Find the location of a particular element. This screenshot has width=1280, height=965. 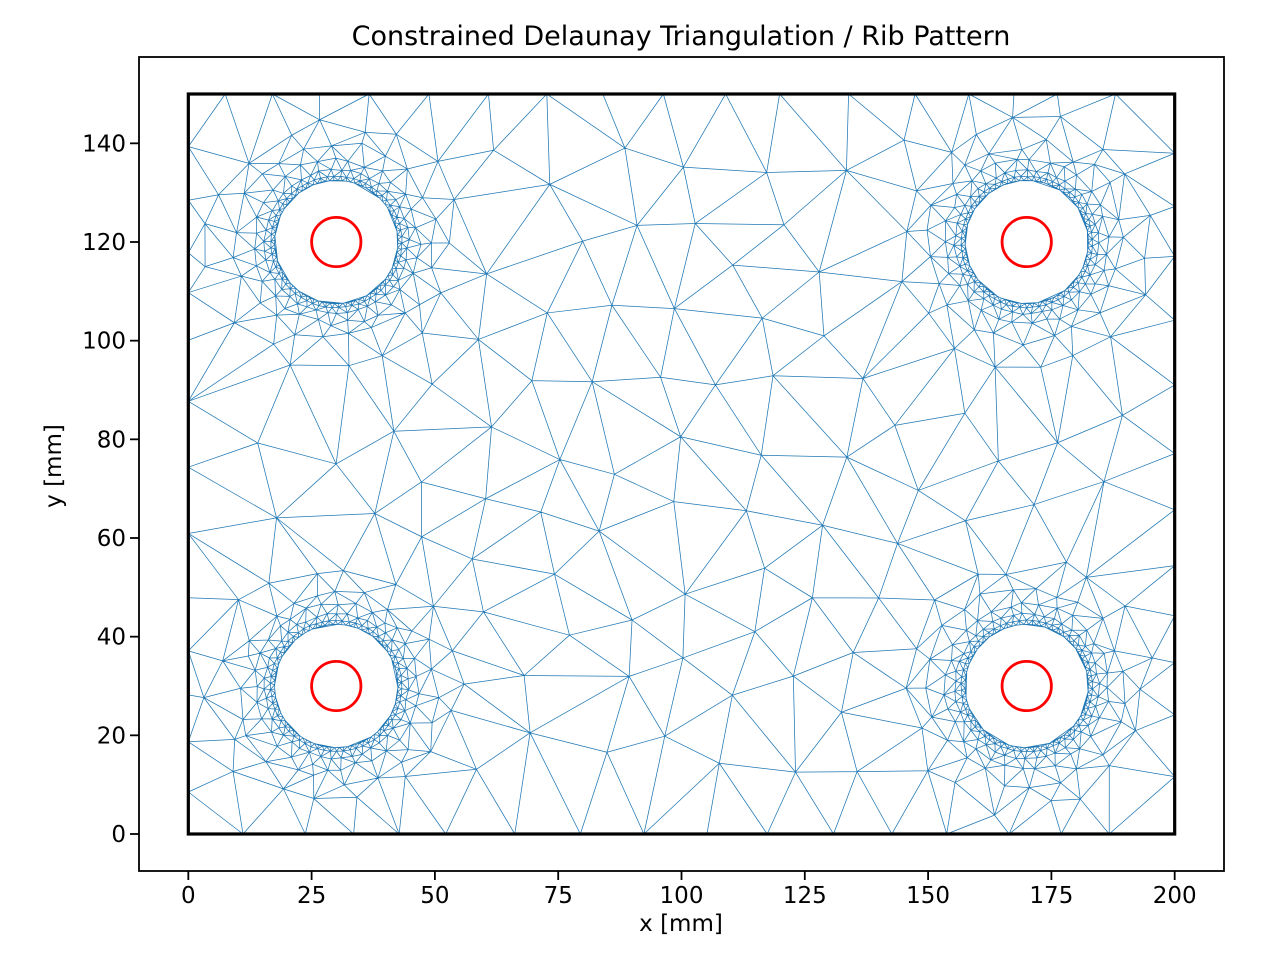

x-tick-label: 75 is located at coordinates (558, 896).